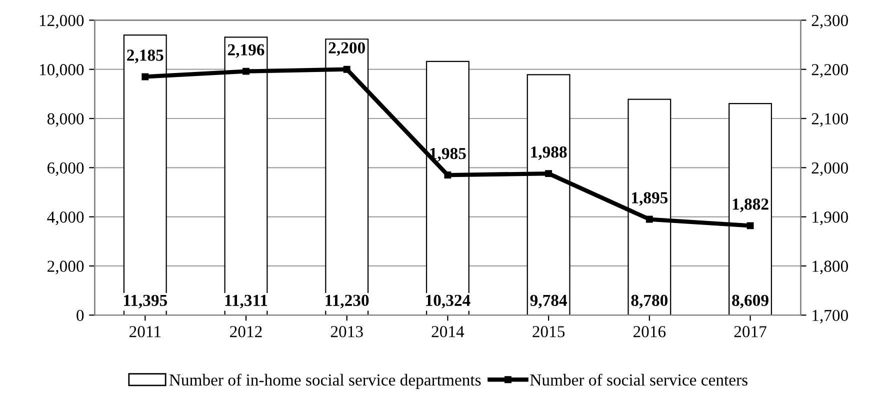 The width and height of the screenshot is (877, 404). Describe the element at coordinates (549, 153) in the screenshot. I see `data-label: 1,988` at that location.